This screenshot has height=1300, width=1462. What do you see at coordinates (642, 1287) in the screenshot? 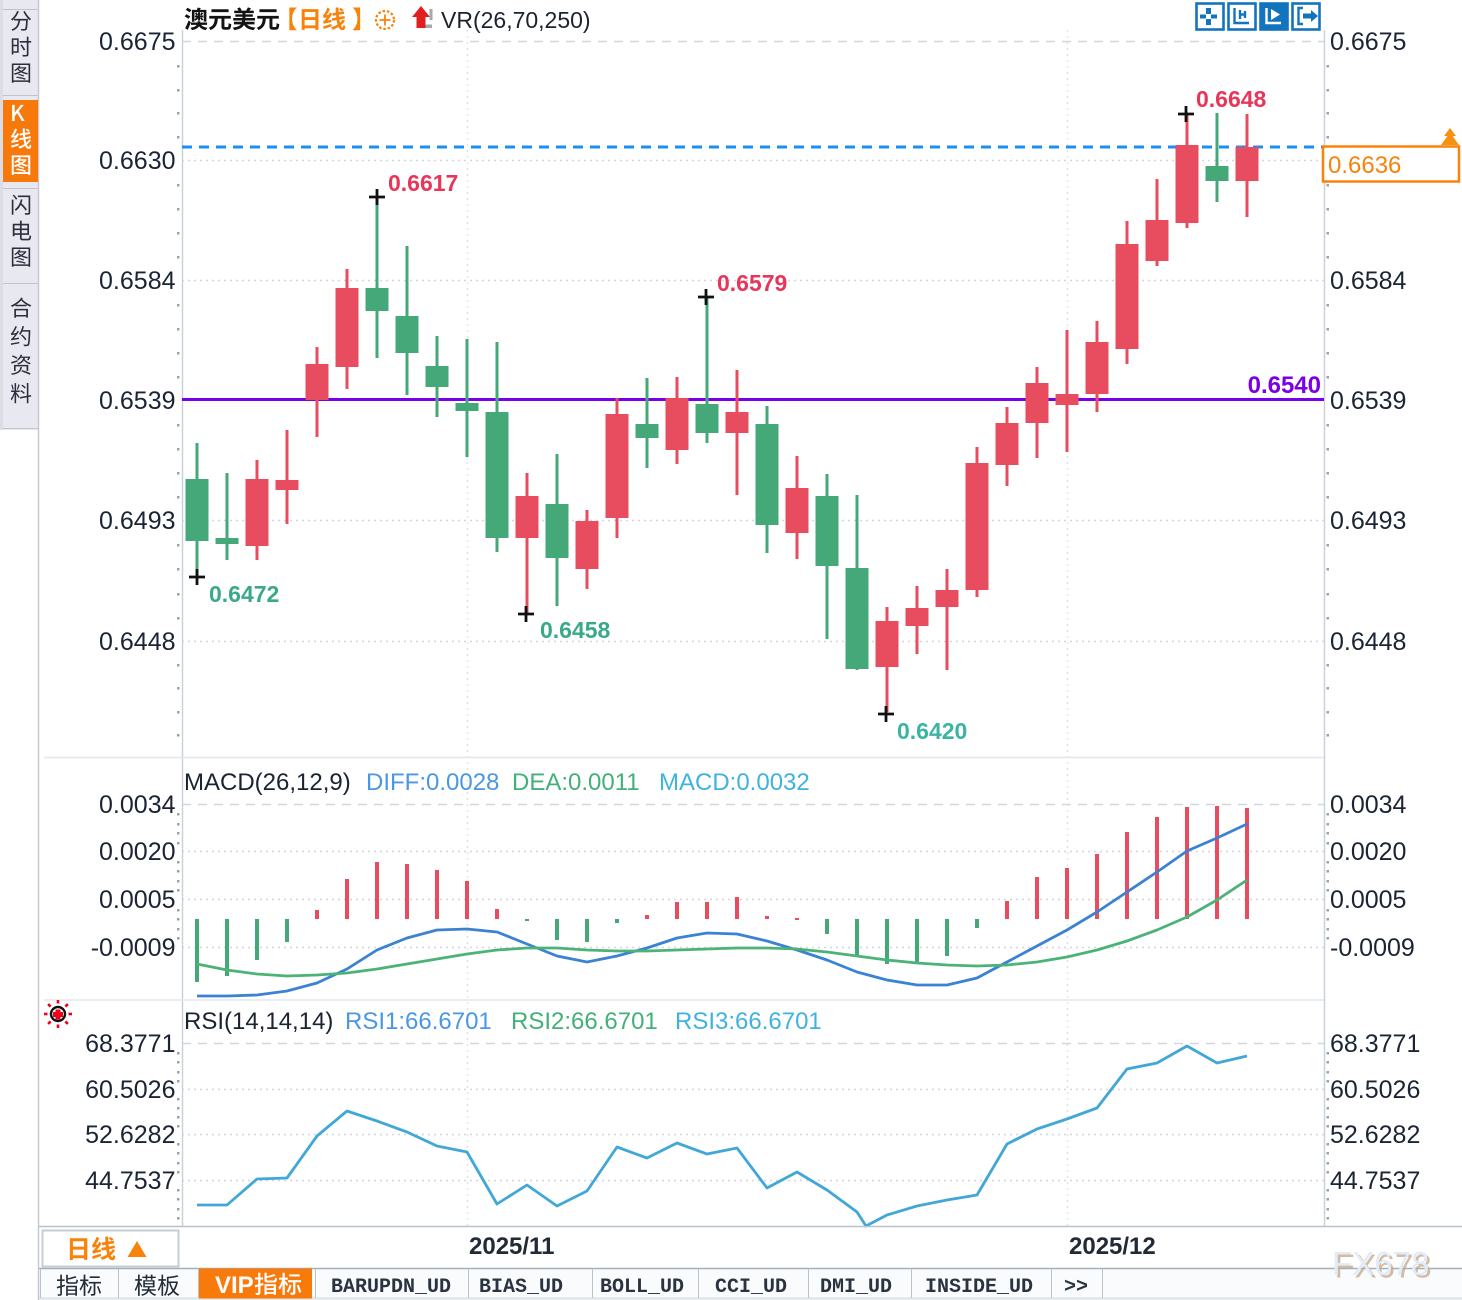
I see `svg-text: BOLL_UD` at bounding box center [642, 1287].